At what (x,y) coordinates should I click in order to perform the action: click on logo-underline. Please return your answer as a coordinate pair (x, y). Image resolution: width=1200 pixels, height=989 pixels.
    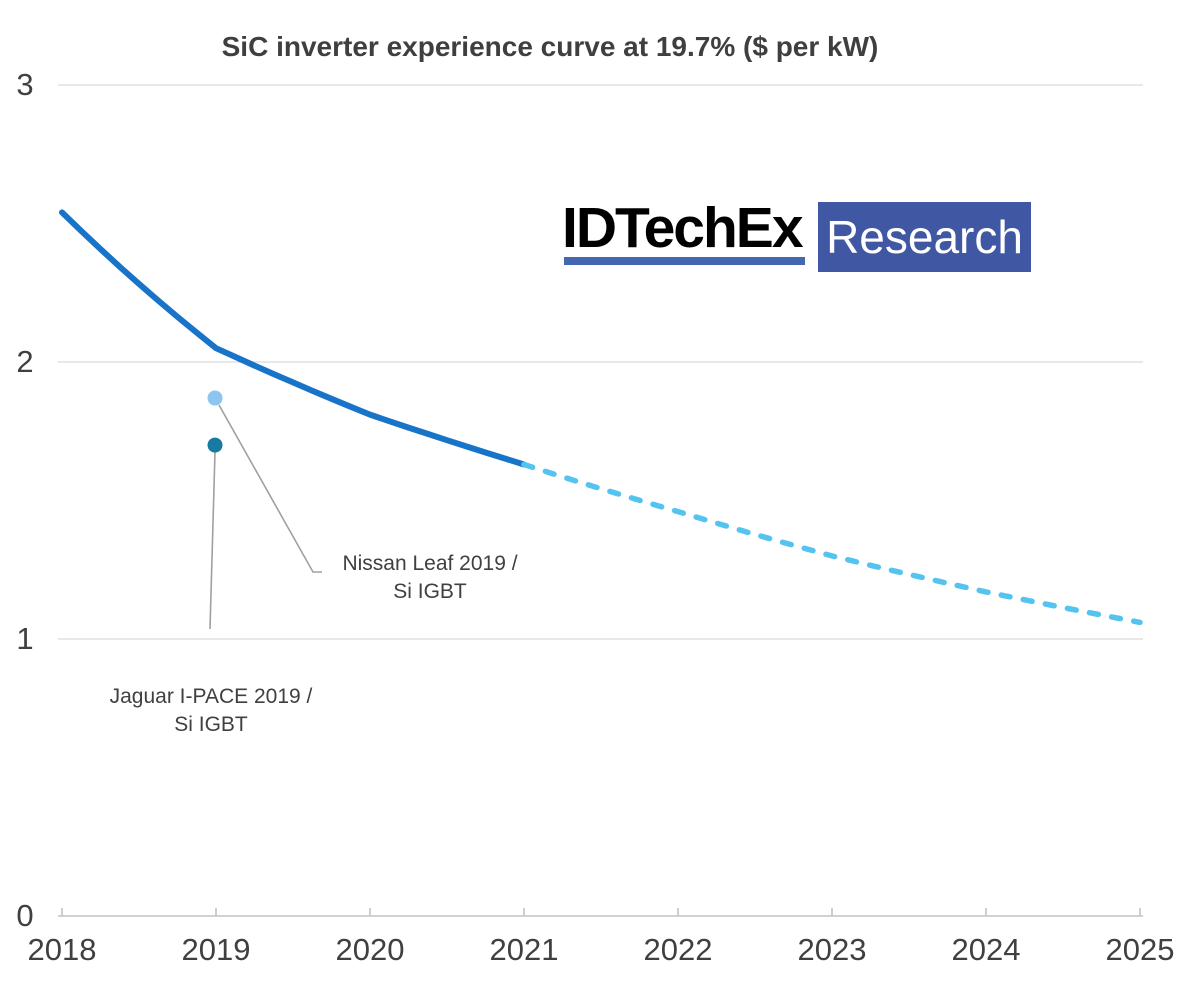
    Looking at the image, I should click on (684, 261).